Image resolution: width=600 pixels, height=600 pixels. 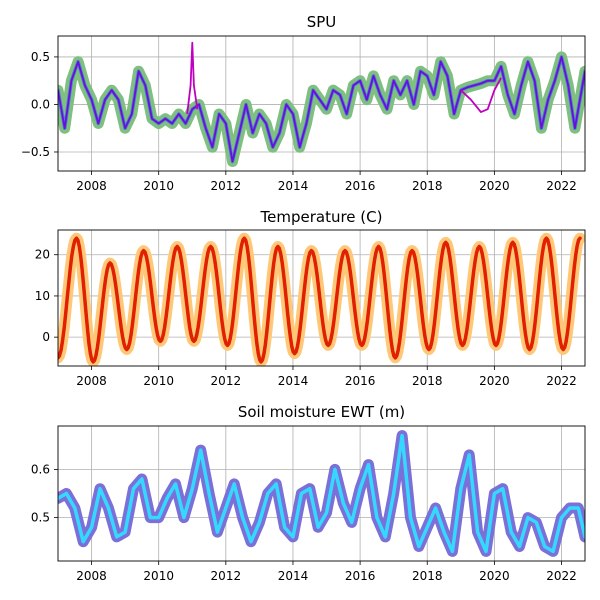 What do you see at coordinates (42, 296) in the screenshot?
I see `y-tick-label: 10` at bounding box center [42, 296].